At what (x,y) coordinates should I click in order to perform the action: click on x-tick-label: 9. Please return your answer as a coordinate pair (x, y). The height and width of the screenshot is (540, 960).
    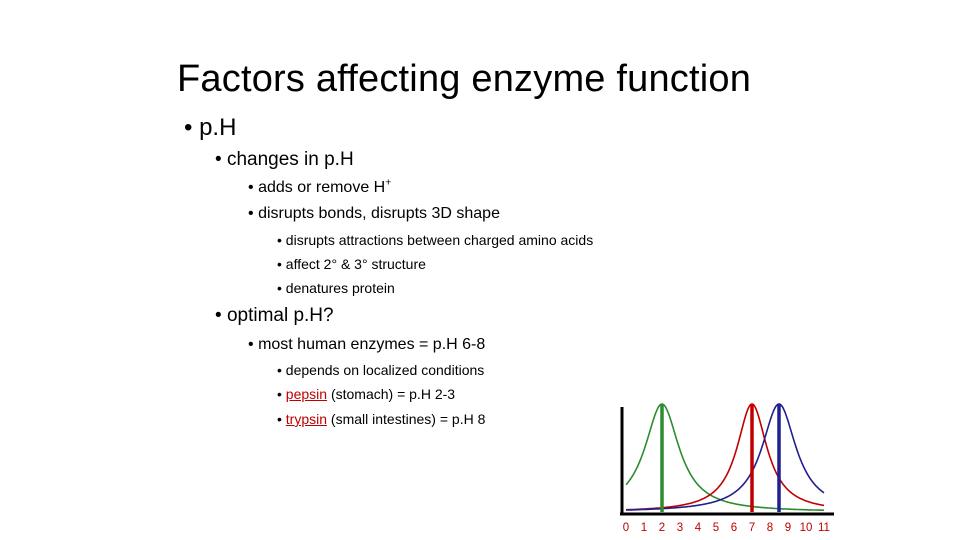
    Looking at the image, I should click on (788, 528).